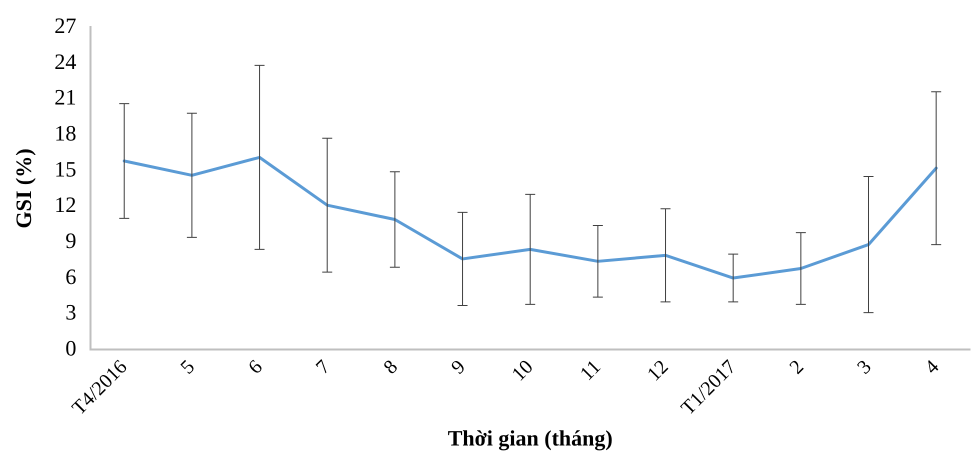 The image size is (974, 457). What do you see at coordinates (70, 240) in the screenshot?
I see `y-tick-label: 9` at bounding box center [70, 240].